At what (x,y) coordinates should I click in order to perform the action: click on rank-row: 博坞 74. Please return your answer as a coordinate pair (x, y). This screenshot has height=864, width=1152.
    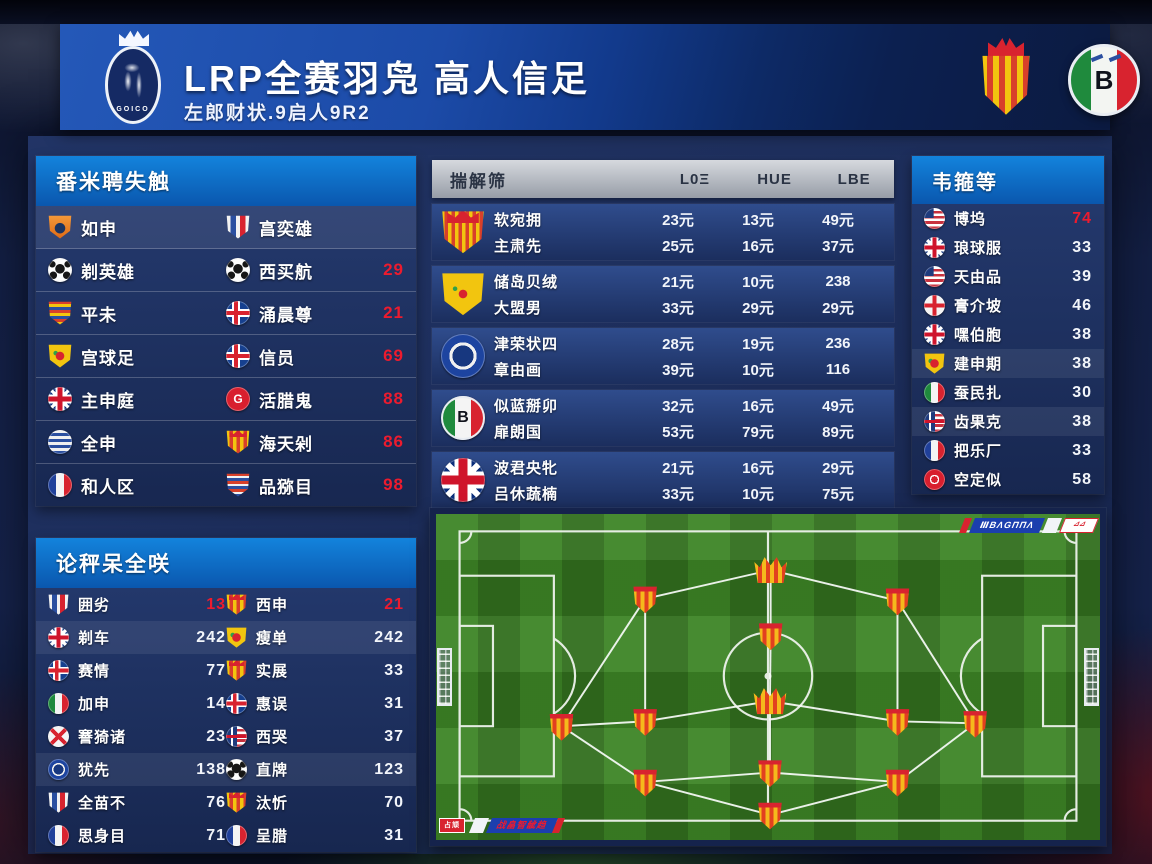
    Looking at the image, I should click on (1008, 218).